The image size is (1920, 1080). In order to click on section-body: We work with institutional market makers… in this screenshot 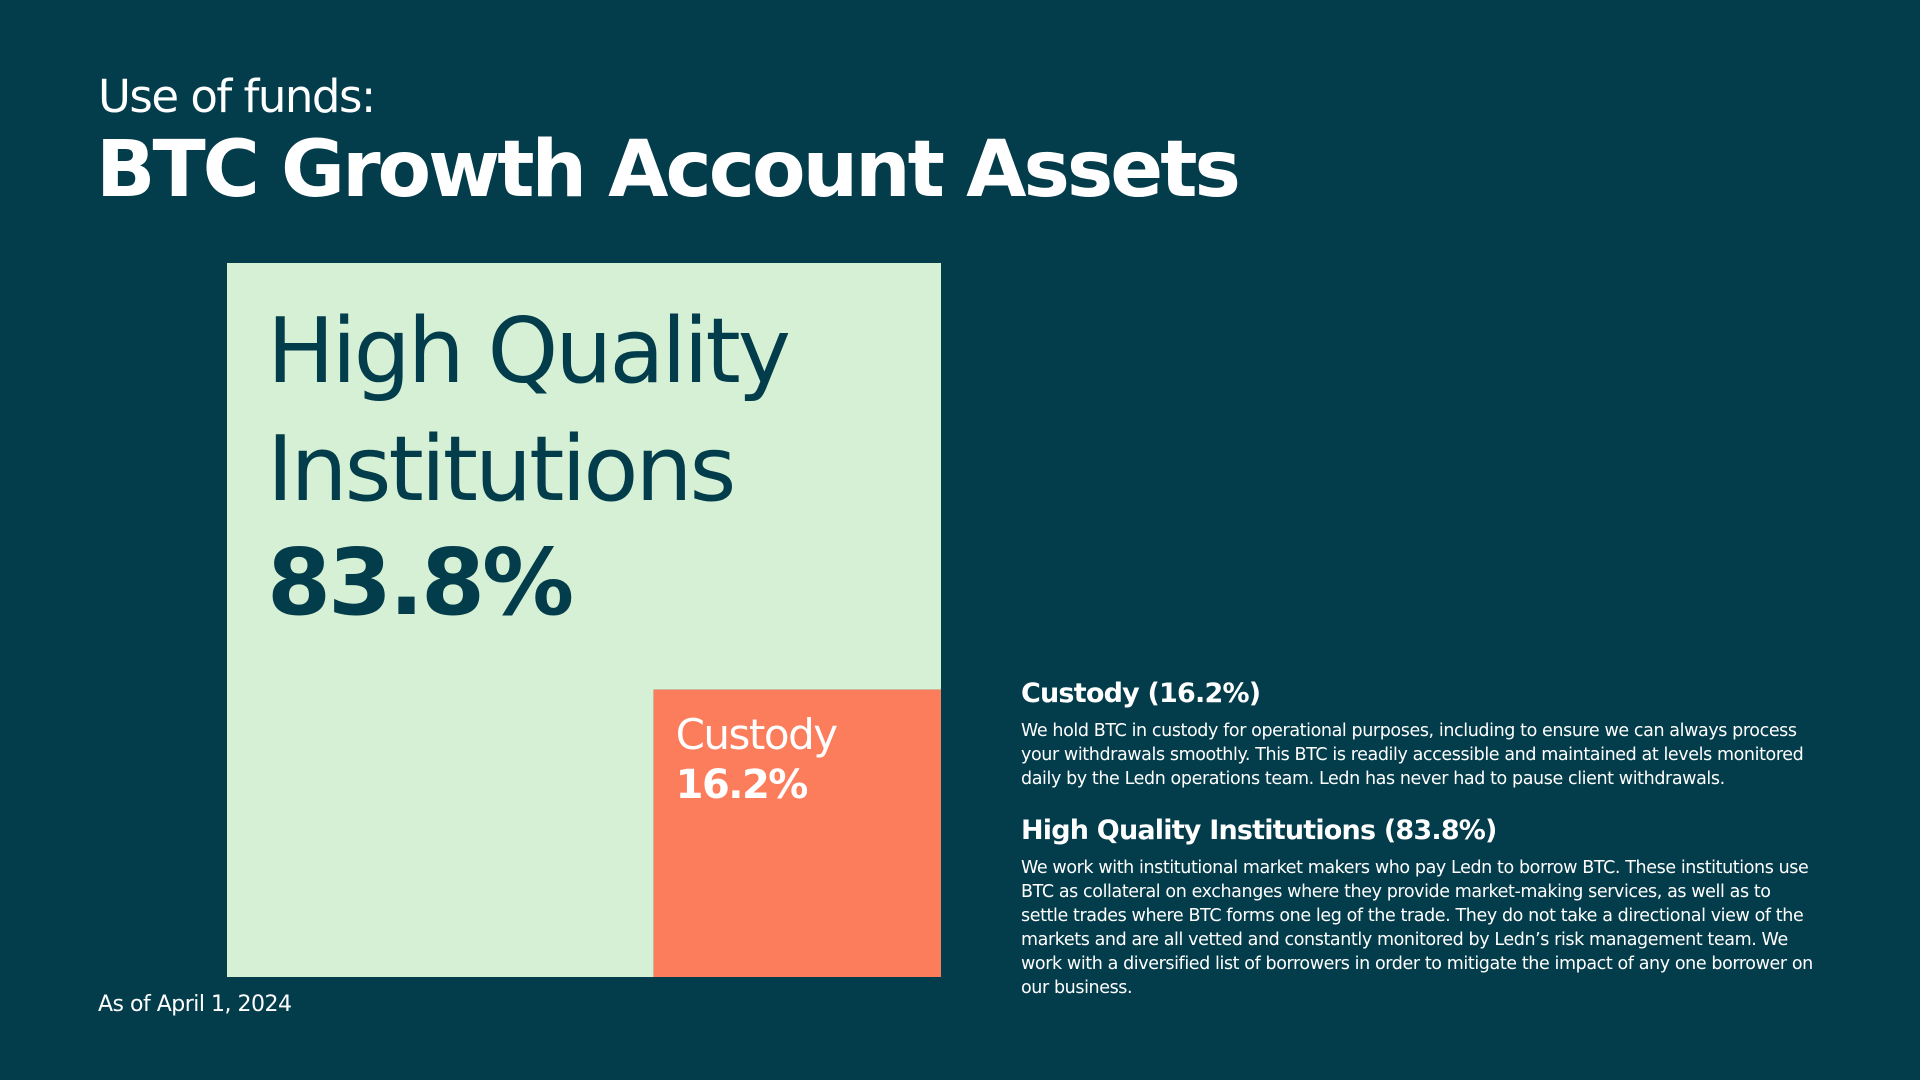, I will do `click(1417, 928)`.